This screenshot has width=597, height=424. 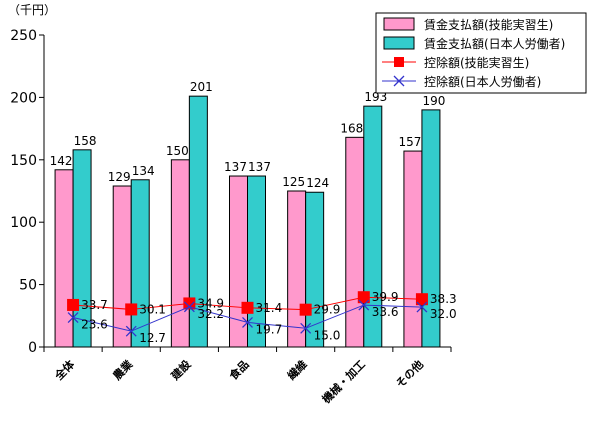 What do you see at coordinates (351, 128) in the screenshot?
I see `bar-value-label: 168` at bounding box center [351, 128].